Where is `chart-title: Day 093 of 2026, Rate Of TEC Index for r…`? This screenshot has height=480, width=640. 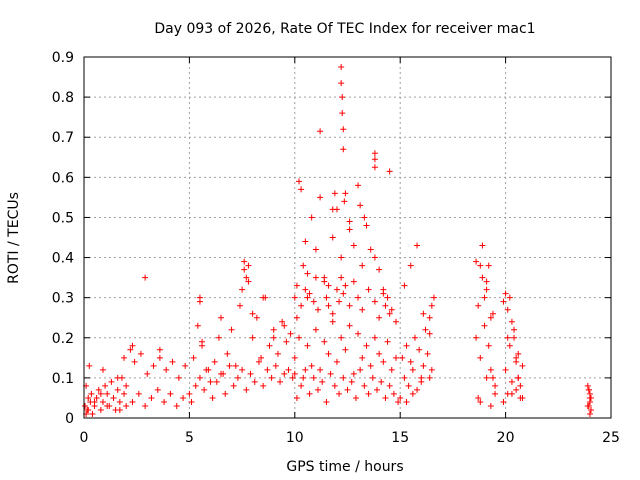 chart-title: Day 093 of 2026, Rate Of TEC Index for r… is located at coordinates (344, 29).